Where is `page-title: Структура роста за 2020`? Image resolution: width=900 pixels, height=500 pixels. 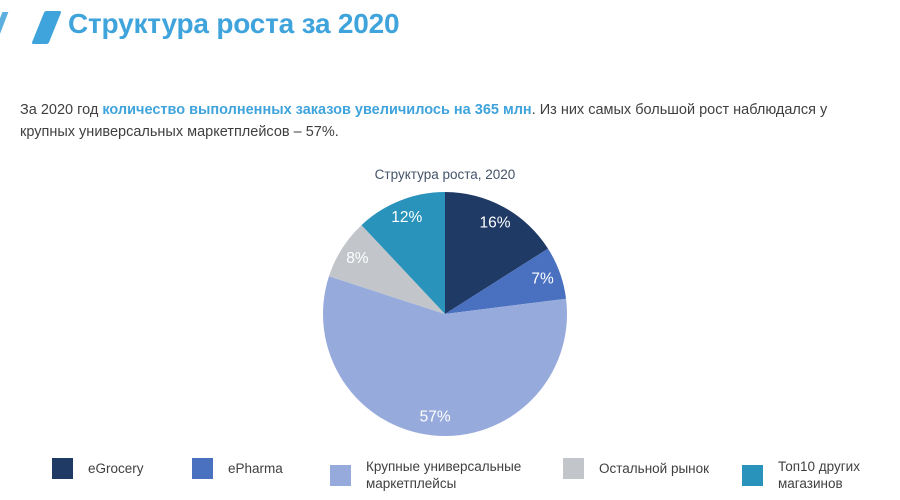
page-title: Структура роста за 2020 is located at coordinates (234, 23).